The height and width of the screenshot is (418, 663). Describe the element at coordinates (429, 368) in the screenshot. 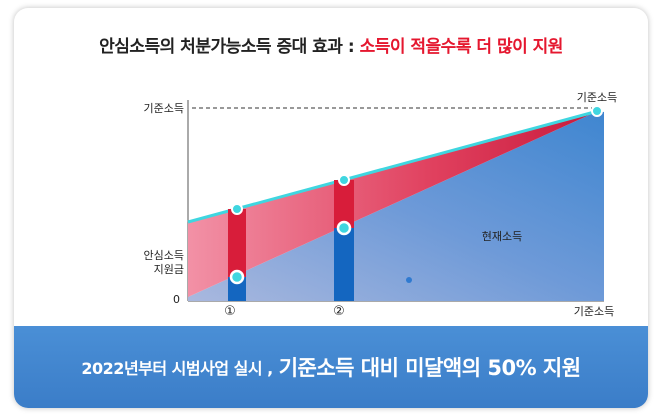

I see `banner-highlight: 기준소득 대비 미달액의 50% 지원` at that location.